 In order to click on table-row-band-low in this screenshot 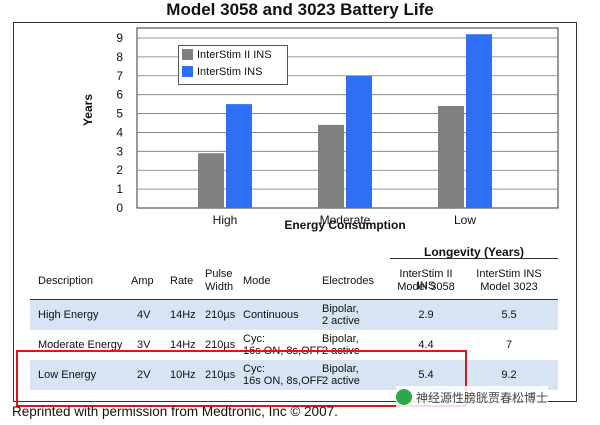, I will do `click(294, 375)`.